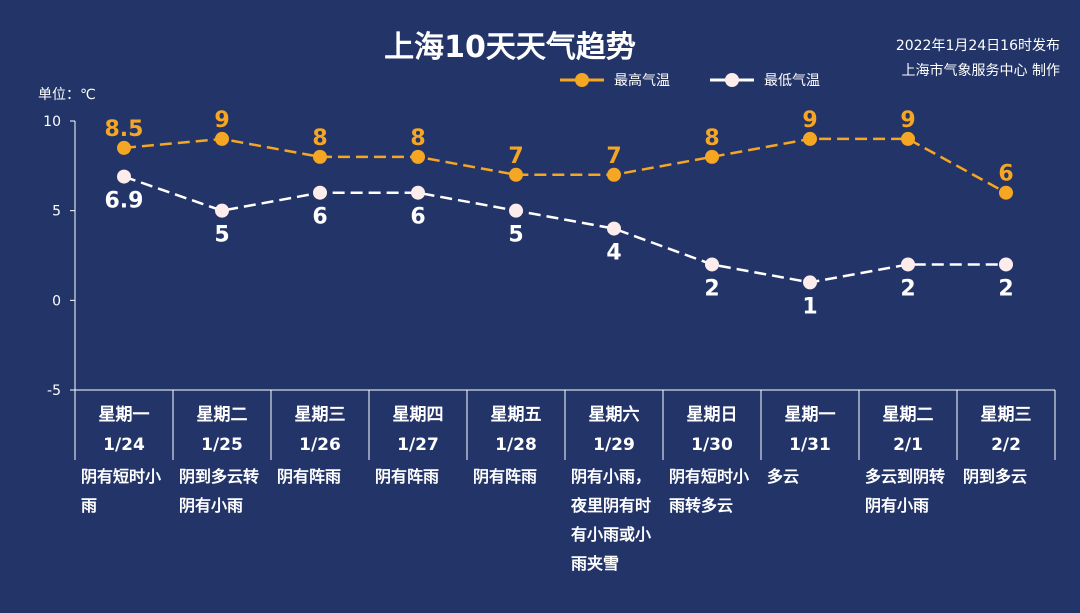  I want to click on date-label: 1/27, so click(418, 445).